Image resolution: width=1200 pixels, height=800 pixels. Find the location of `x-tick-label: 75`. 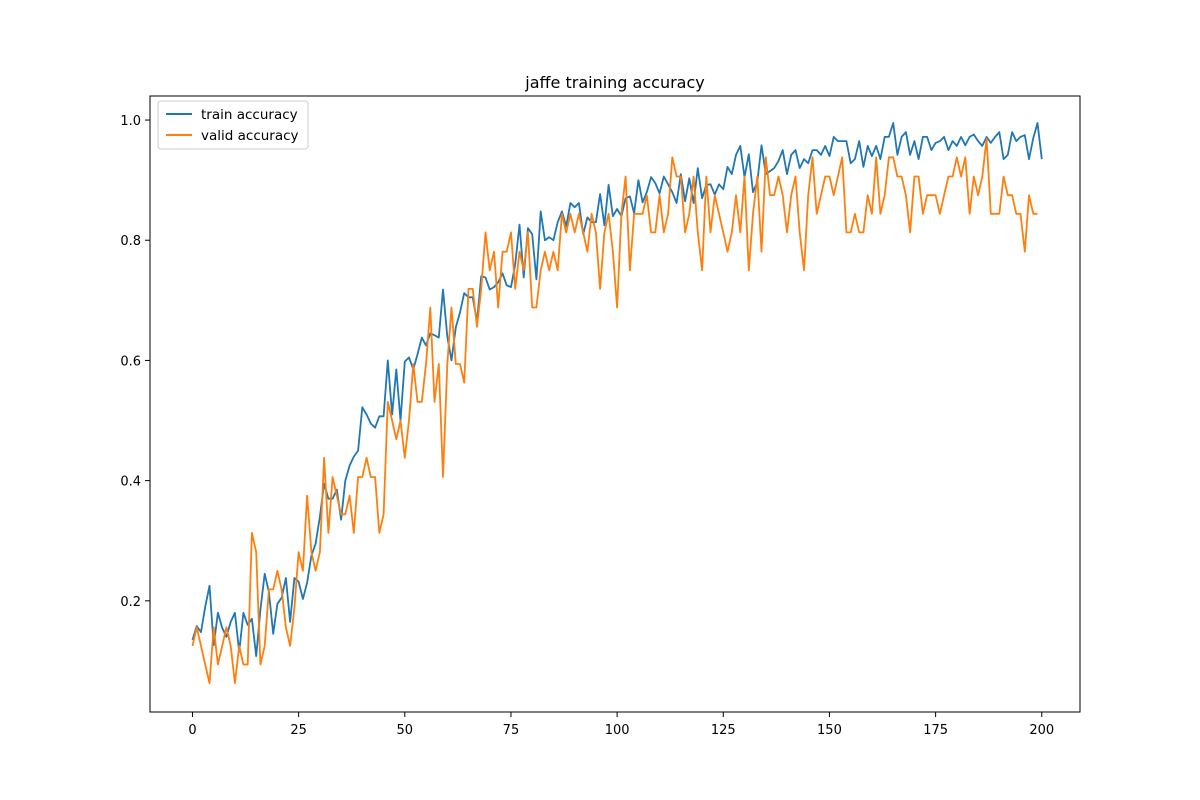

x-tick-label: 75 is located at coordinates (511, 730).